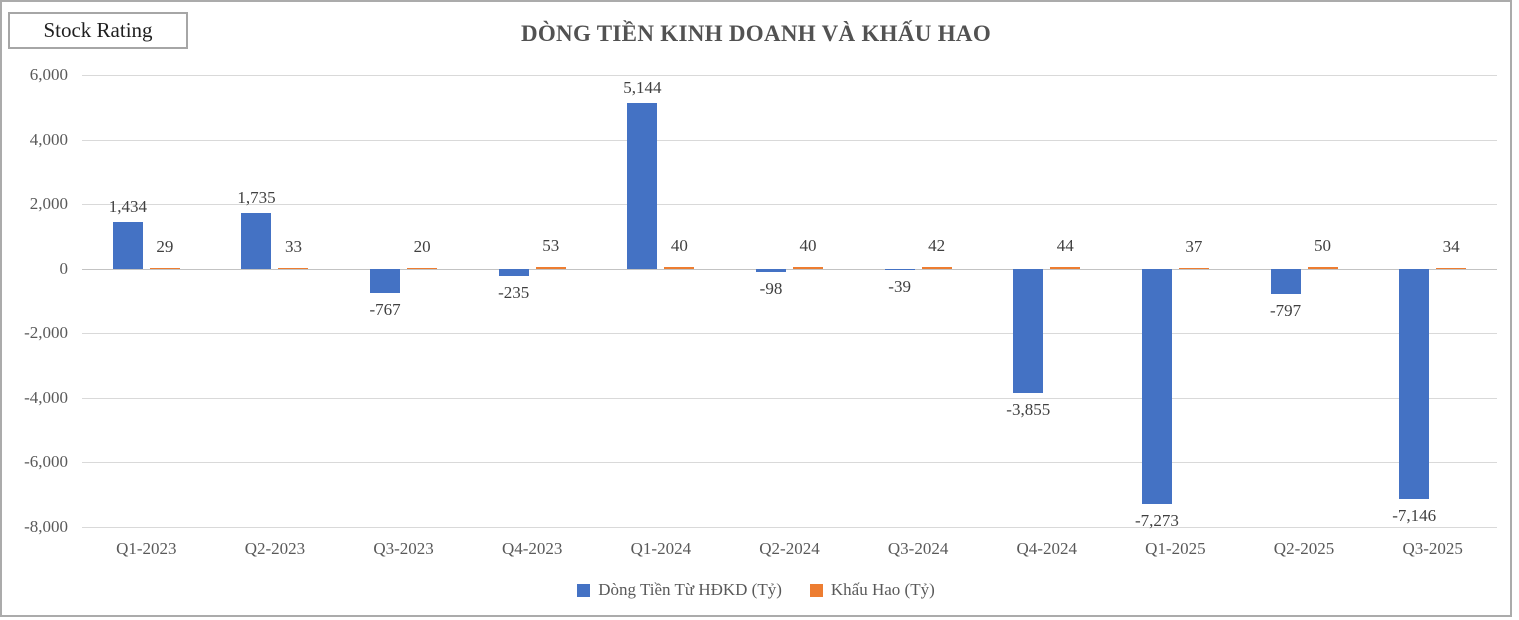  I want to click on bar-hdkd-Q1-2023, so click(127, 245).